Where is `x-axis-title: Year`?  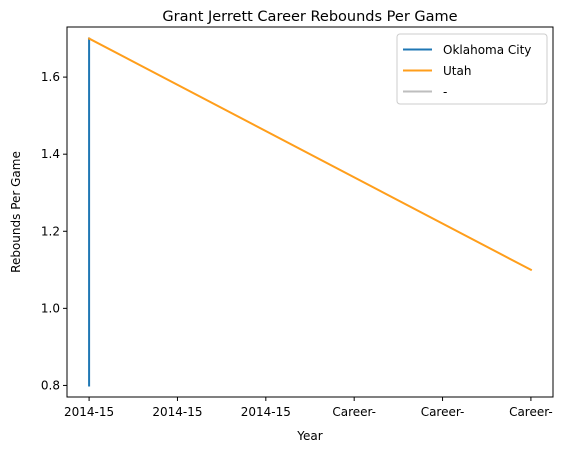
x-axis-title: Year is located at coordinates (309, 436).